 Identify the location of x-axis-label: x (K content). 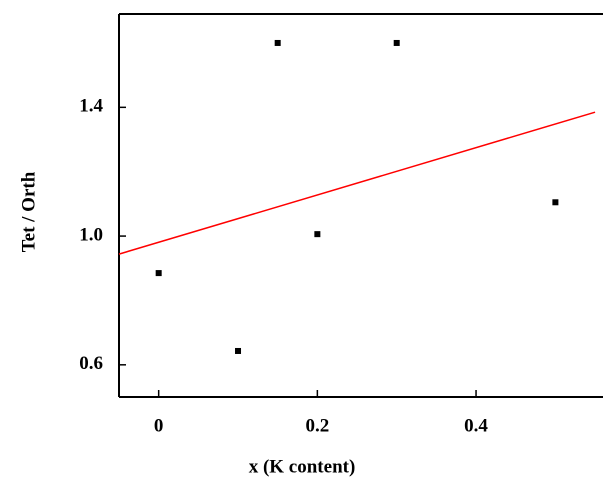
(302, 466).